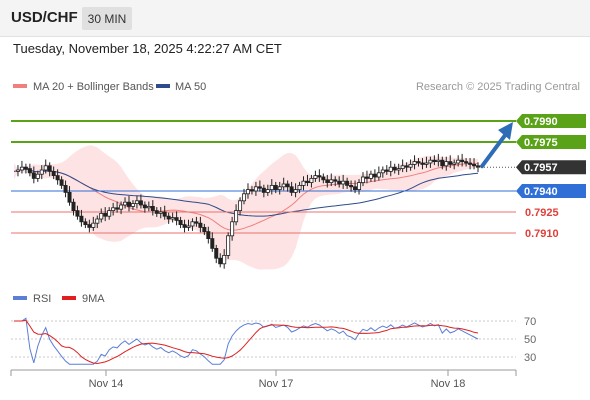 This screenshot has height=400, width=590. What do you see at coordinates (276, 384) in the screenshot?
I see `x-tick-label: Nov 17` at bounding box center [276, 384].